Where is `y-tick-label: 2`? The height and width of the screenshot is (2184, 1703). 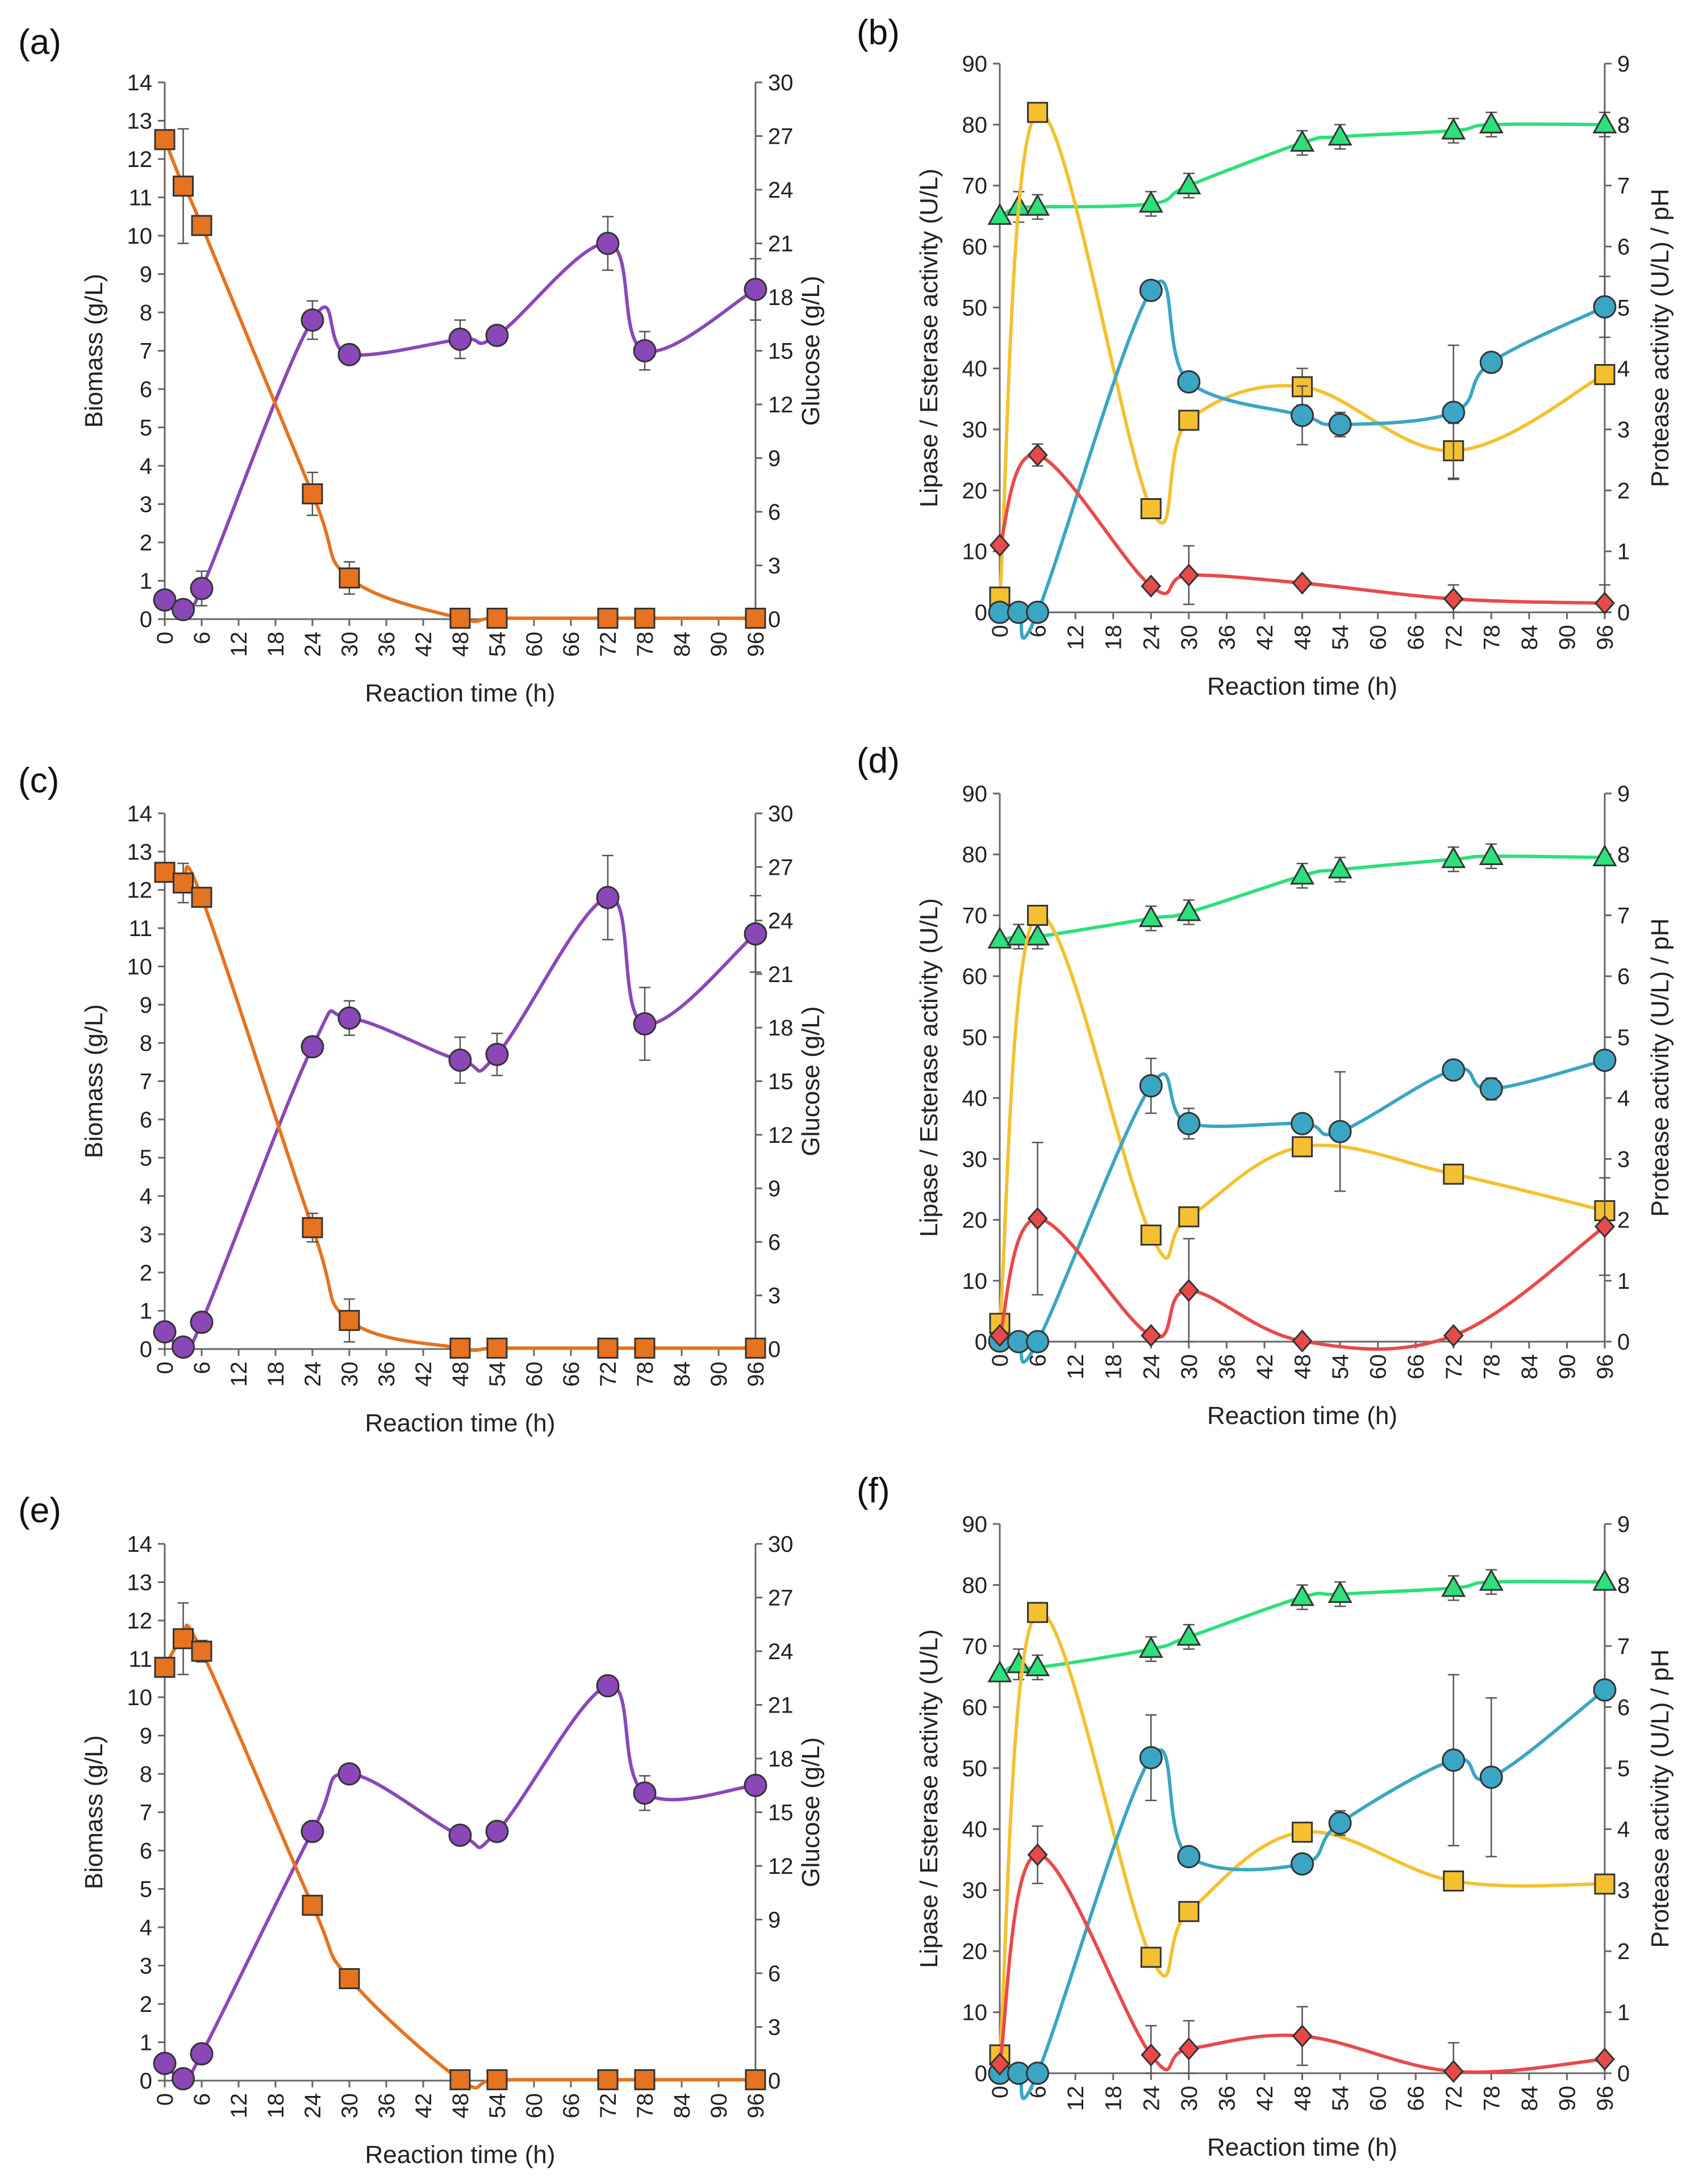 y-tick-label: 2 is located at coordinates (146, 2004).